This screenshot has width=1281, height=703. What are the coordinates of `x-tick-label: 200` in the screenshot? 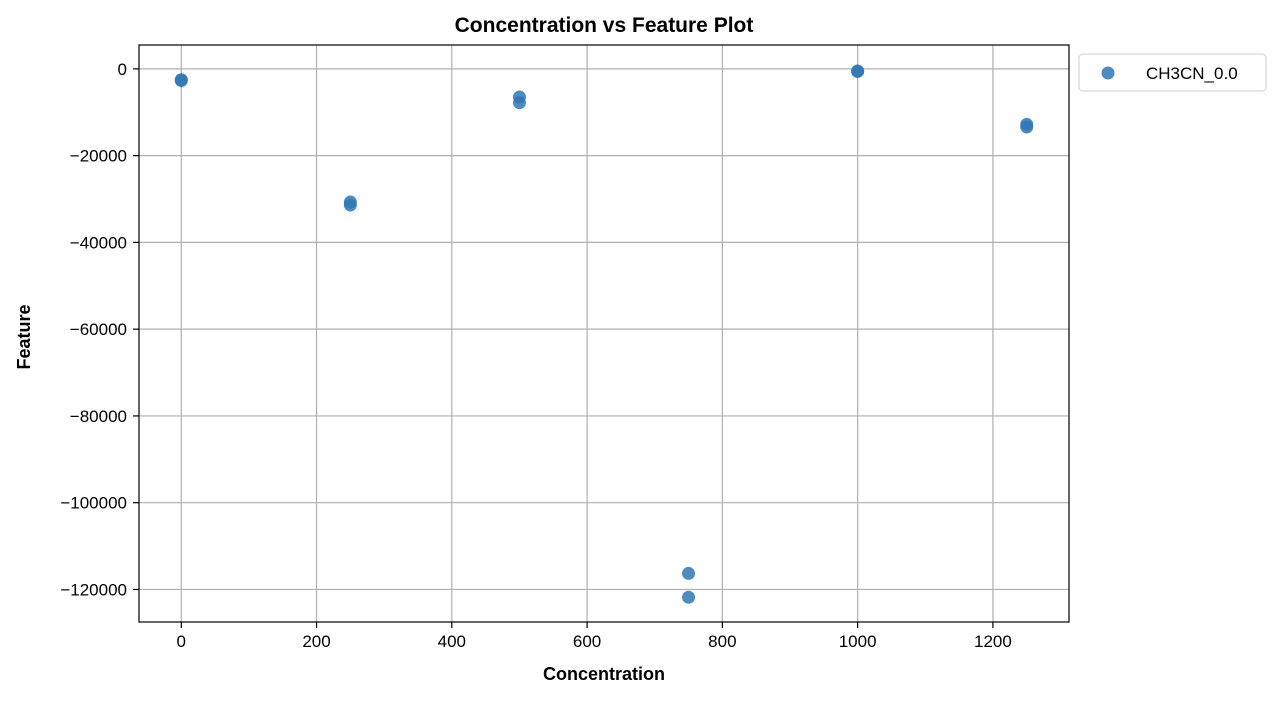 It's located at (316, 641).